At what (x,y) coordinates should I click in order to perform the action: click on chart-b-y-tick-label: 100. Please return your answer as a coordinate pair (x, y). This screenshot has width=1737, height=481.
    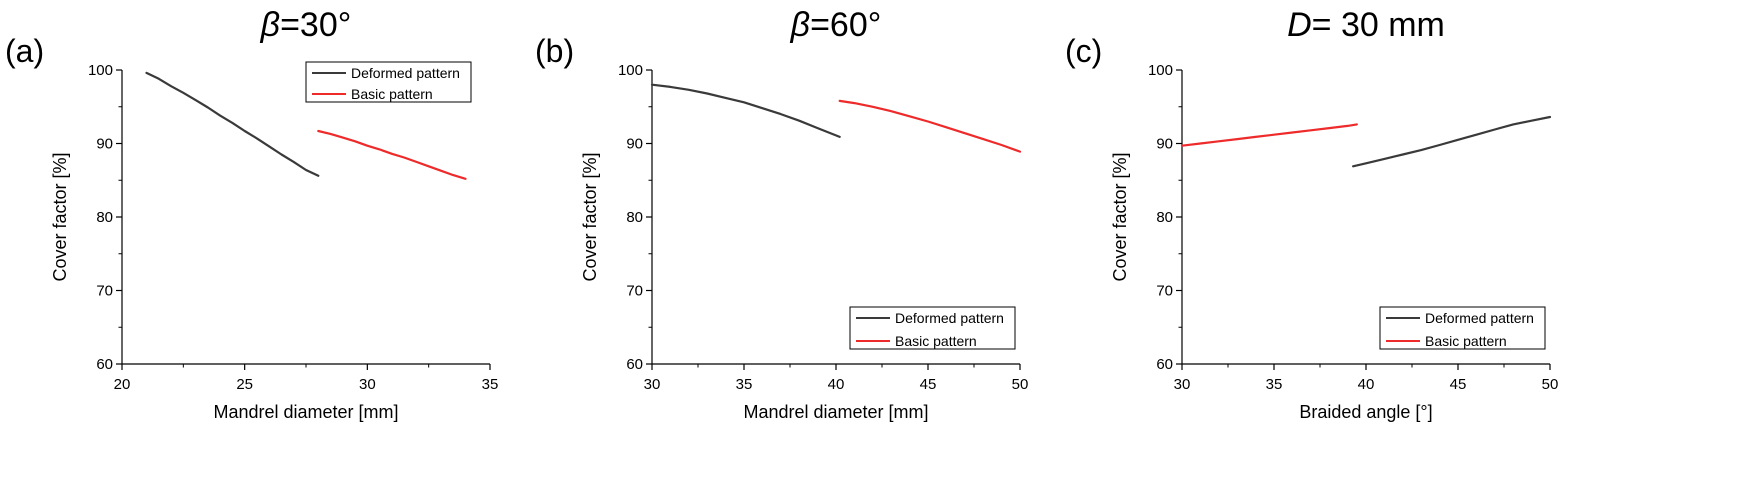
    Looking at the image, I should click on (630, 70).